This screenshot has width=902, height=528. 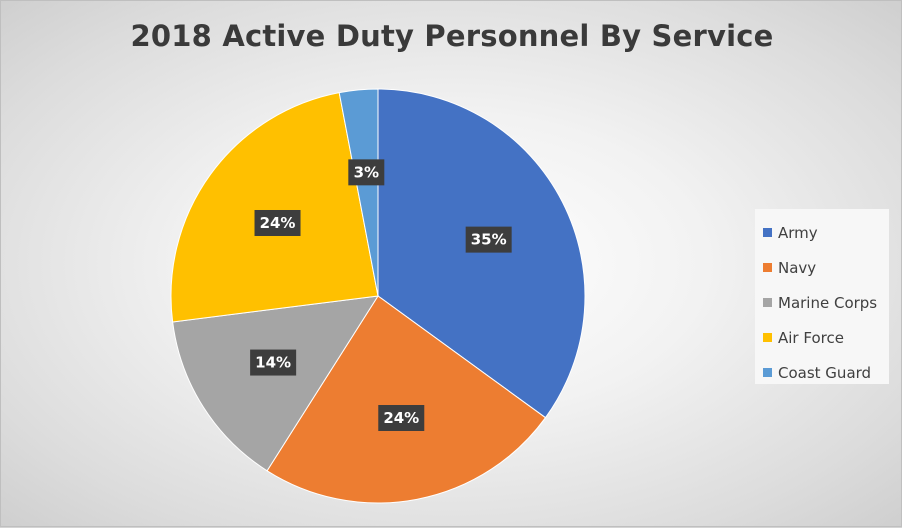 I want to click on data-label-text: 14%, so click(x=273, y=363).